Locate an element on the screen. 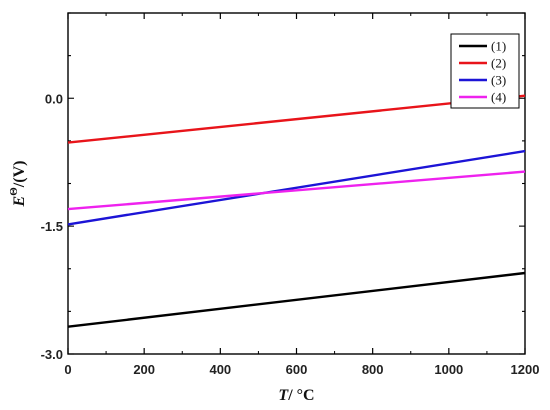  y-axis-title: EΘ/(V) is located at coordinates (18, 184).